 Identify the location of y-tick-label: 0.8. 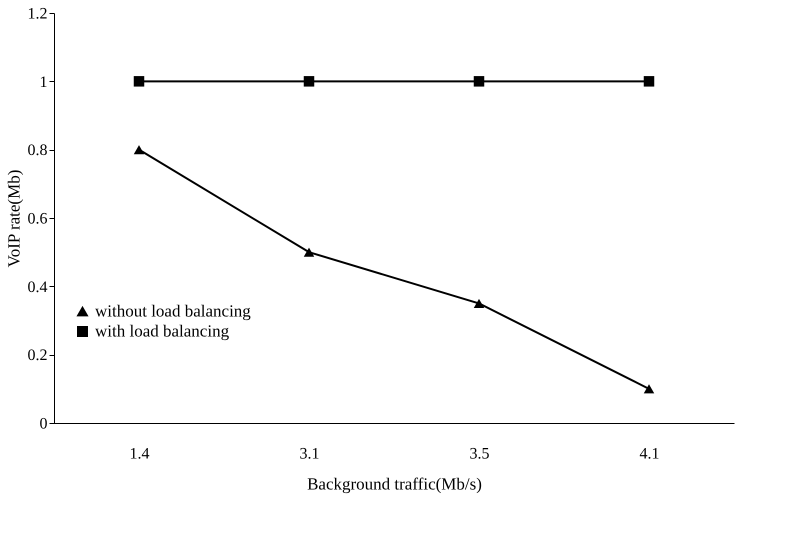
(38, 151).